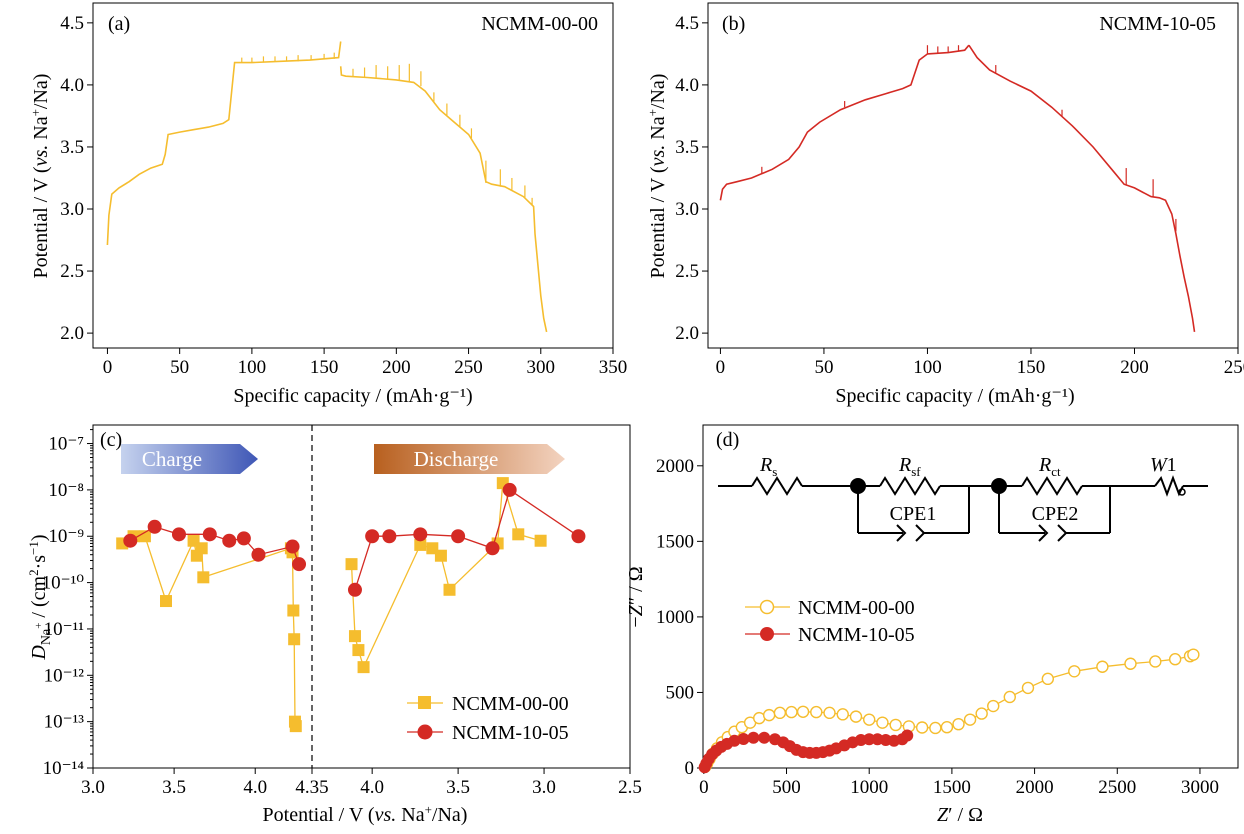  Describe the element at coordinates (66, 490) in the screenshot. I see `y-tick-label: 10⁻⁸` at that location.